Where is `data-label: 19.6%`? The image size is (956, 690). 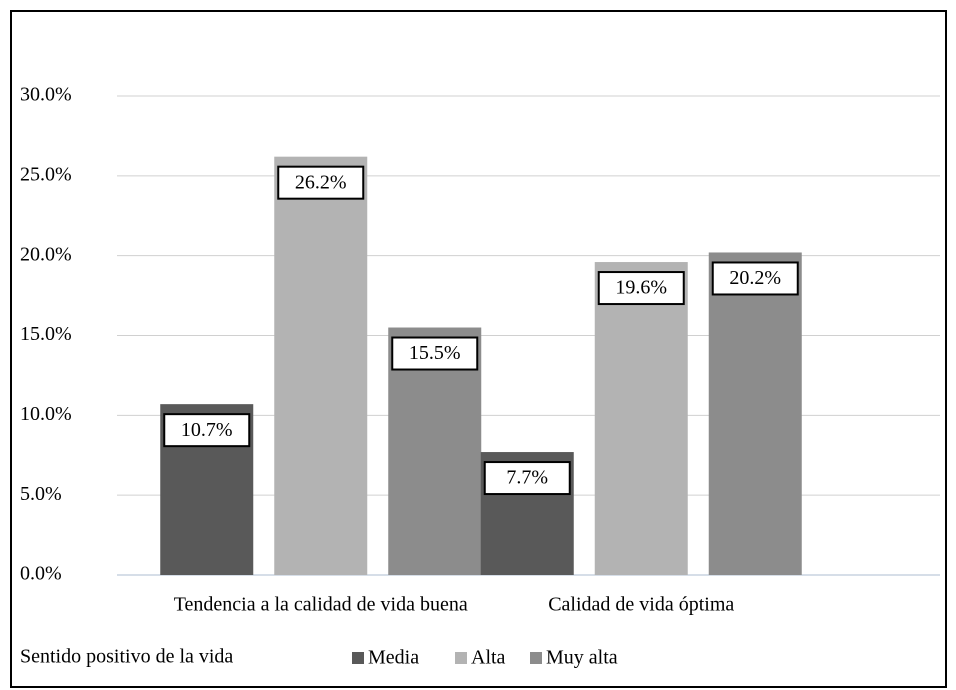
data-label: 19.6% is located at coordinates (641, 288).